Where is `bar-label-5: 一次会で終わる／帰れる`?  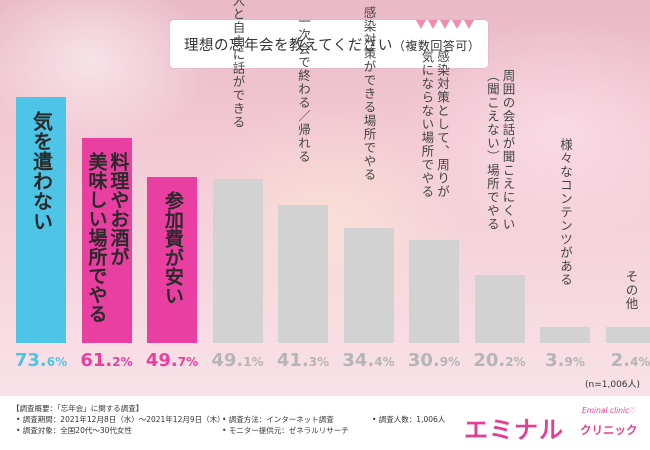 bar-label-5: 一次会で終わる／帰れる is located at coordinates (303, 89).